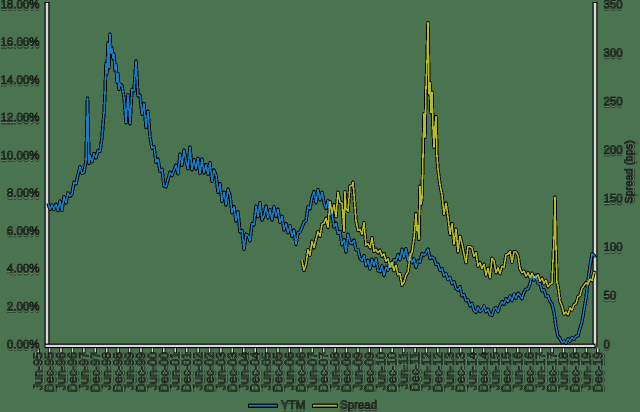 Image resolution: width=640 pixels, height=412 pixels. I want to click on svg-text: 8.00%, so click(23, 194).